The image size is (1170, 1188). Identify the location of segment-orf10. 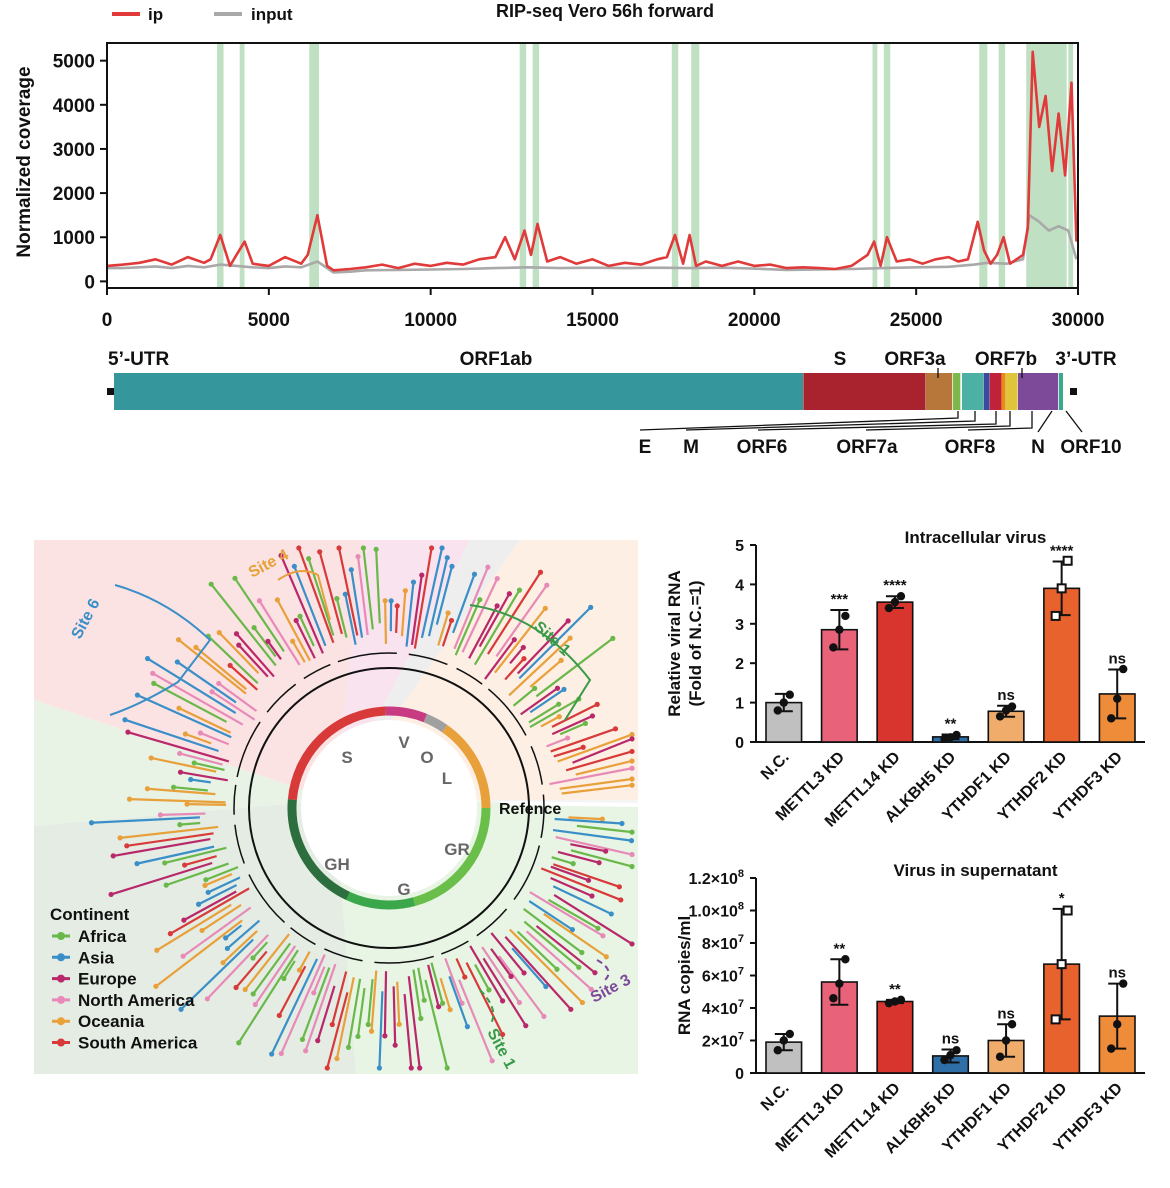
(1060, 391).